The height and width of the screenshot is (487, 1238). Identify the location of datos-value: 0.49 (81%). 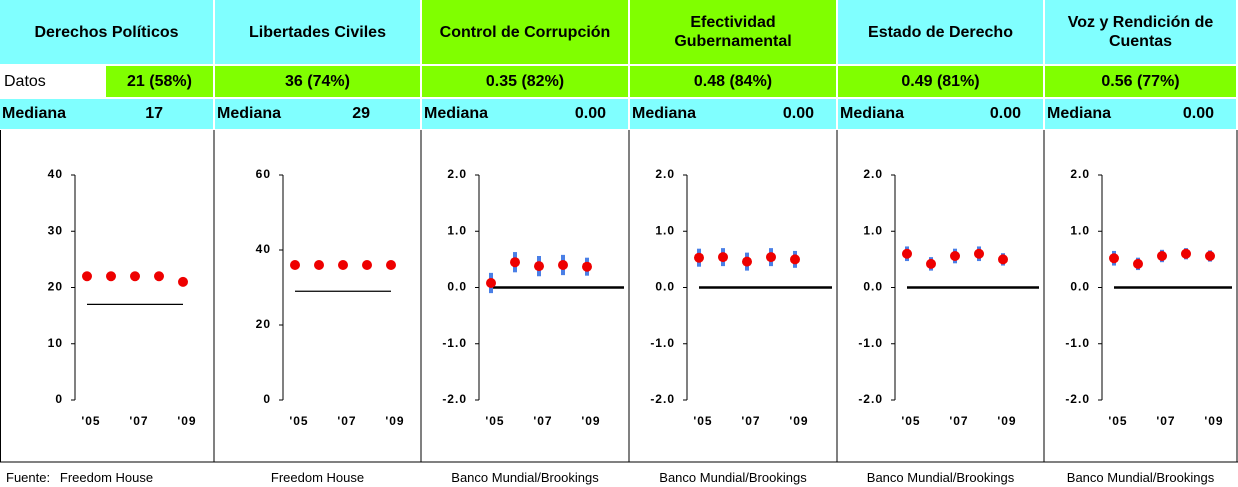
(940, 81).